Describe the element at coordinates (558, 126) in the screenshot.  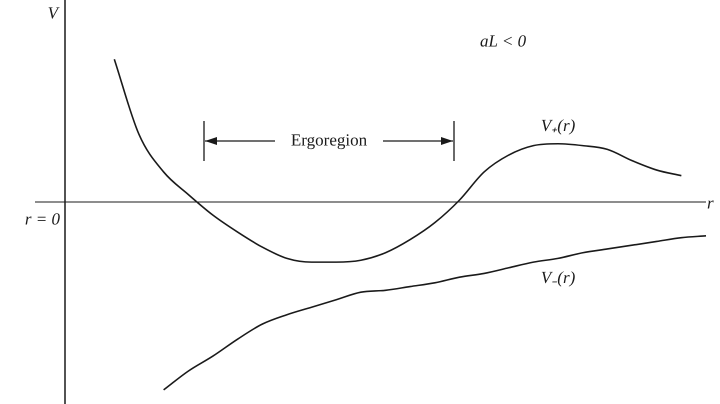
I see `series-label: V₊(r)` at that location.